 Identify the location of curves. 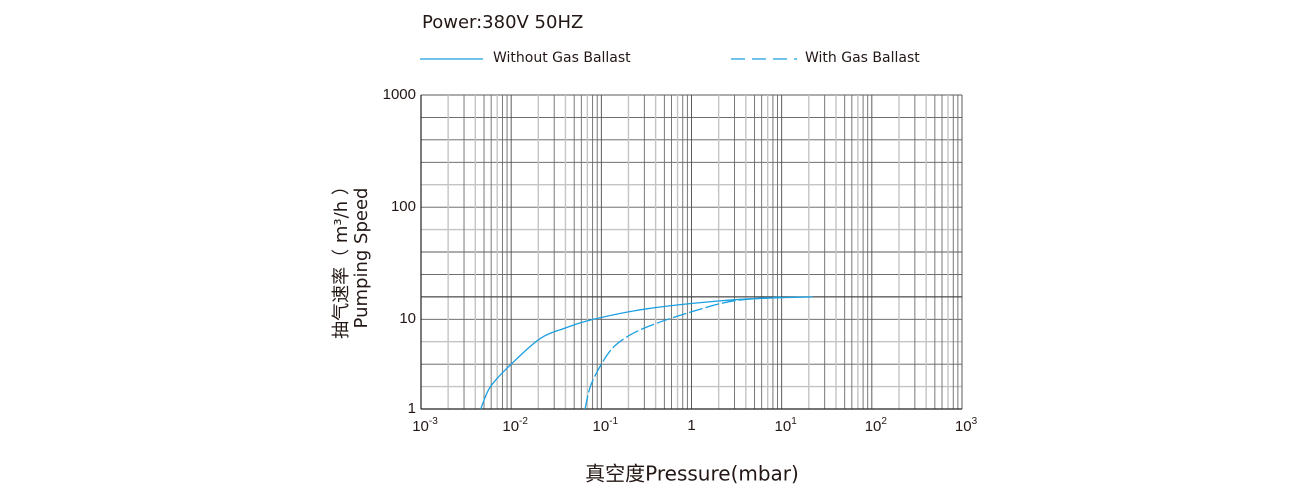
(646, 353).